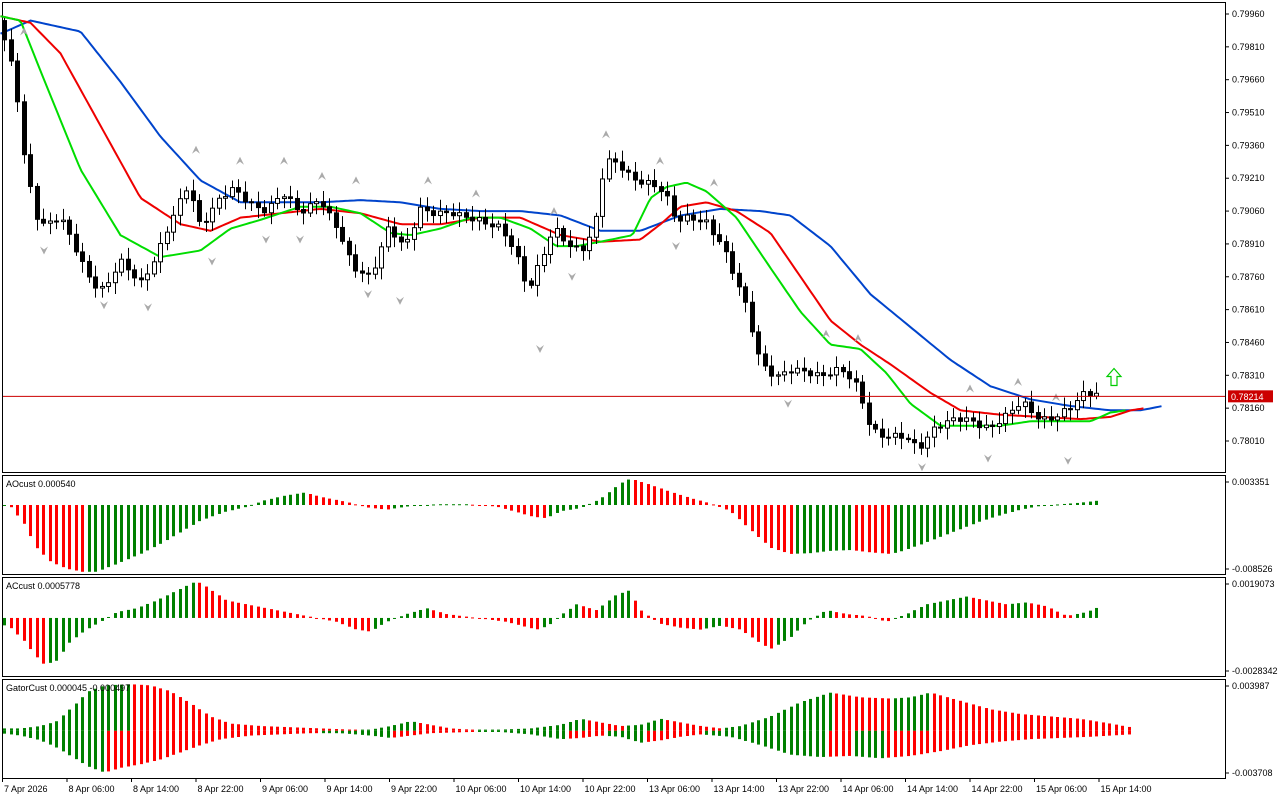 The height and width of the screenshot is (800, 1280). I want to click on ao-axis-min: -0.008526, so click(1252, 569).